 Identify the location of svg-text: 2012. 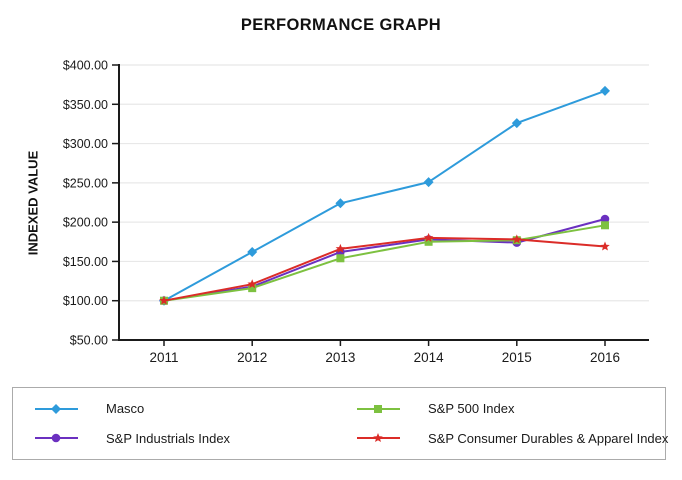
(252, 357).